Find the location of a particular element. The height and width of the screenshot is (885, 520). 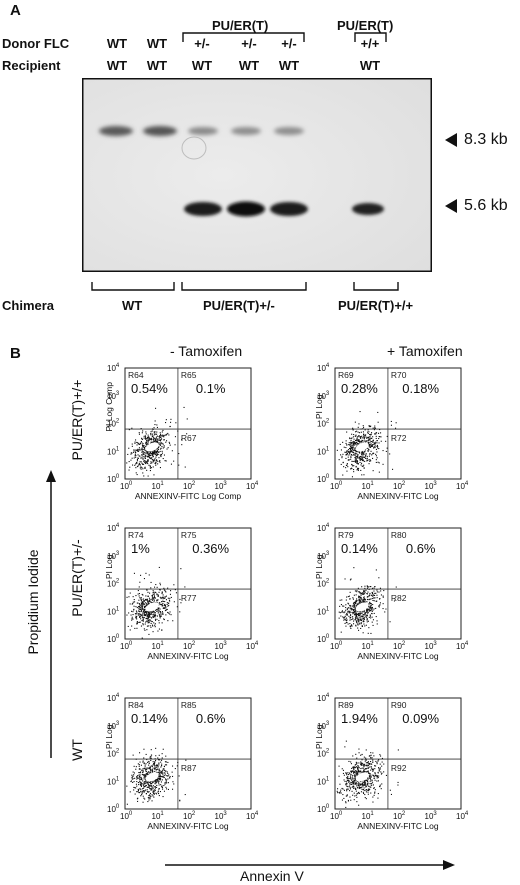

chimera-brackets is located at coordinates (245, 286).